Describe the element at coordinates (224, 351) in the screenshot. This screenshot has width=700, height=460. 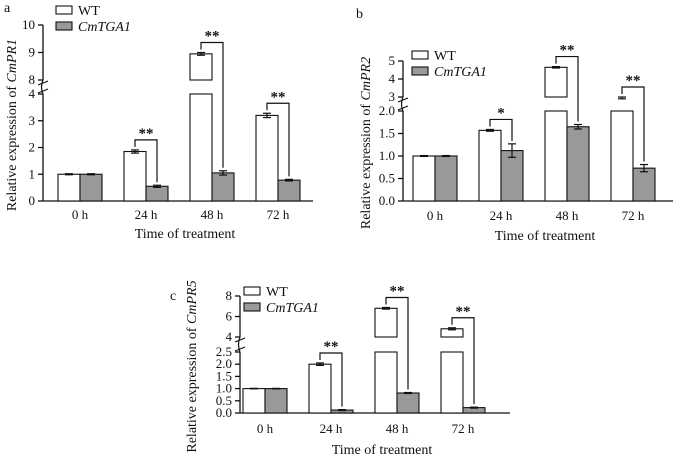
I see `y-tick-label: 2.5` at that location.